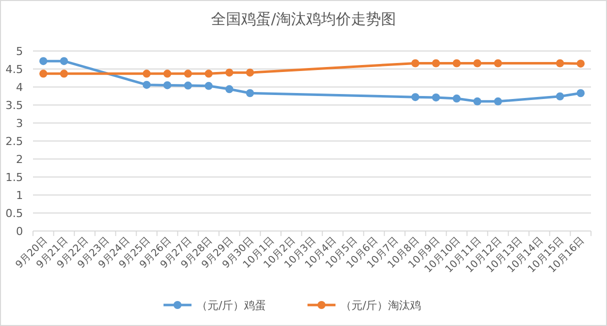 This screenshot has height=326, width=607. Describe the element at coordinates (19, 159) in the screenshot. I see `y-tick-label: 2` at that location.